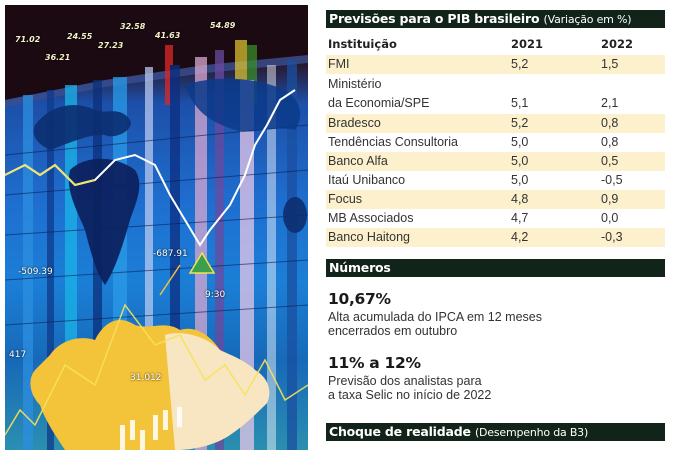 This screenshot has height=450, width=675. What do you see at coordinates (610, 64) in the screenshot?
I see `row-2022: 1,5` at bounding box center [610, 64].